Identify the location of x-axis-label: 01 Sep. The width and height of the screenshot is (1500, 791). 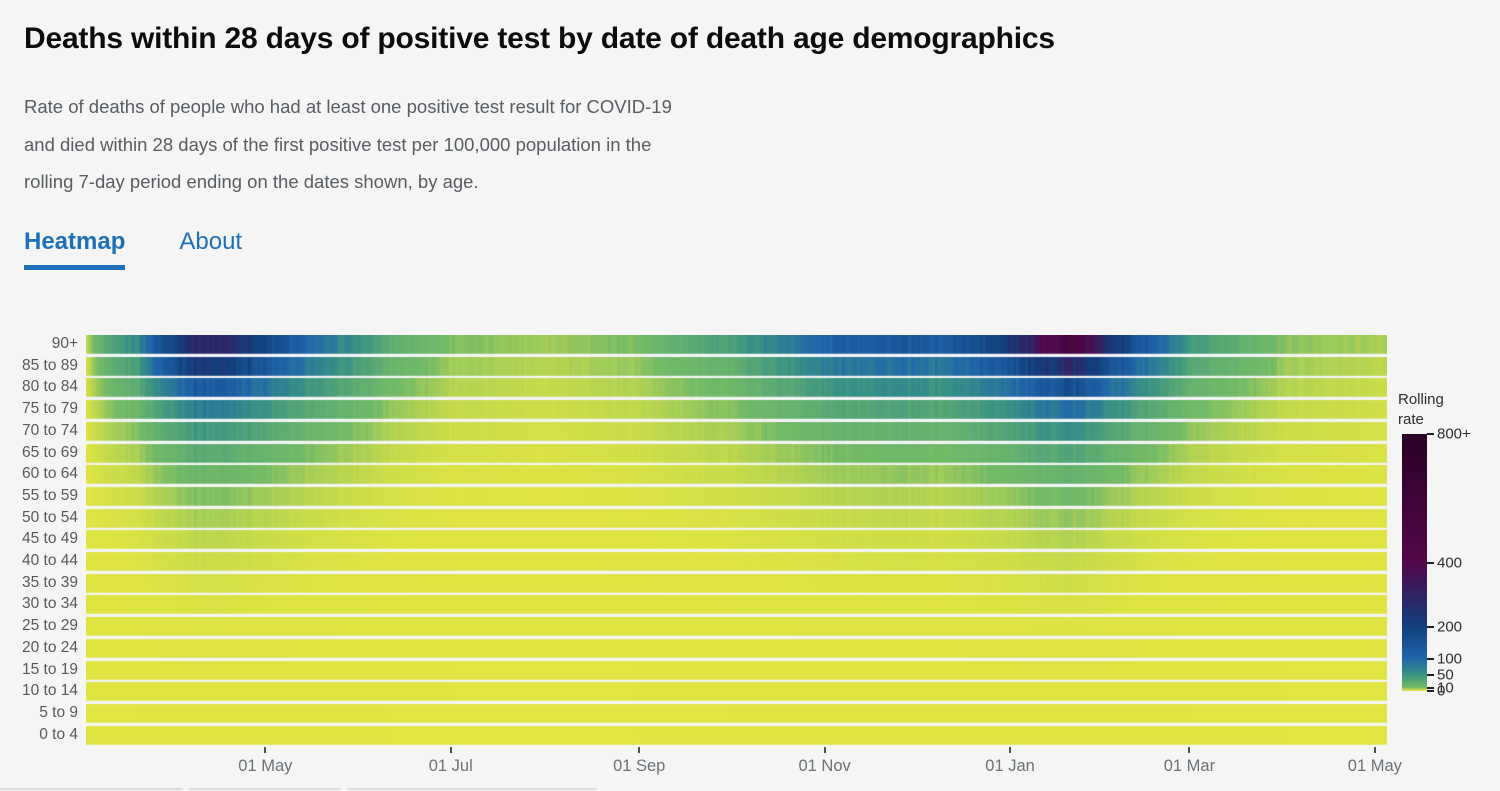
(639, 766).